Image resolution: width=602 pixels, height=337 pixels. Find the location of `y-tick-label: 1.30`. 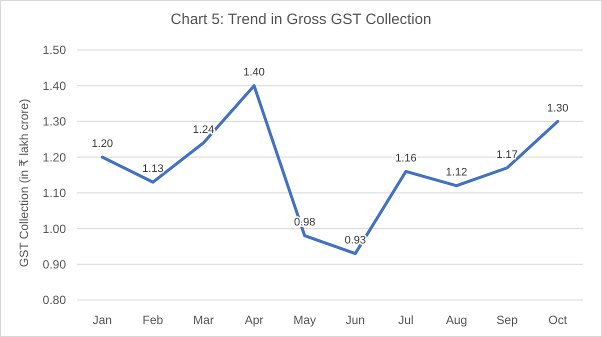

y-tick-label: 1.30 is located at coordinates (54, 121).